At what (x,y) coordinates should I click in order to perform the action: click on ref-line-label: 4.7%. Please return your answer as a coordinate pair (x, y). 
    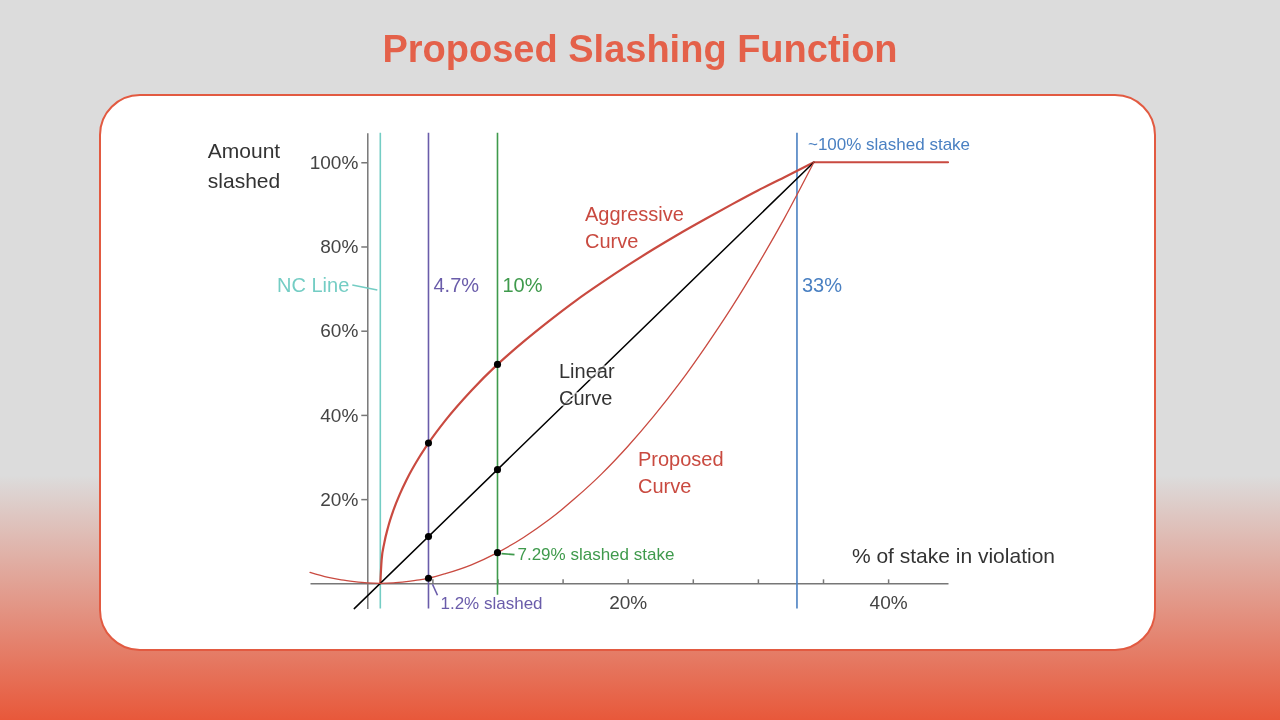
    Looking at the image, I should click on (456, 285).